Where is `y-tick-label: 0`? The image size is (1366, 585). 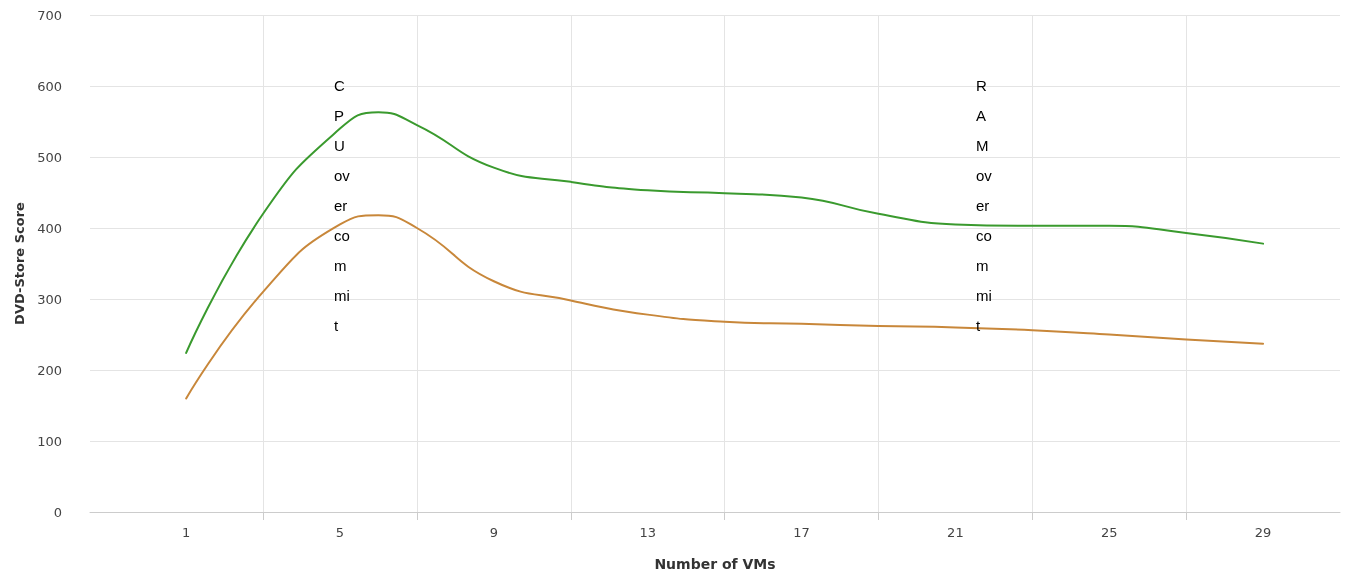
y-tick-label: 0 is located at coordinates (57, 512).